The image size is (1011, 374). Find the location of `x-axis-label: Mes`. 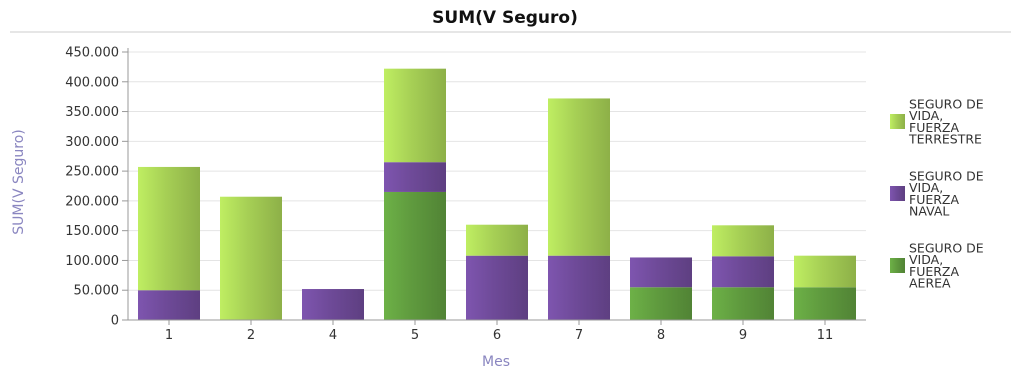

x-axis-label: Mes is located at coordinates (496, 362).